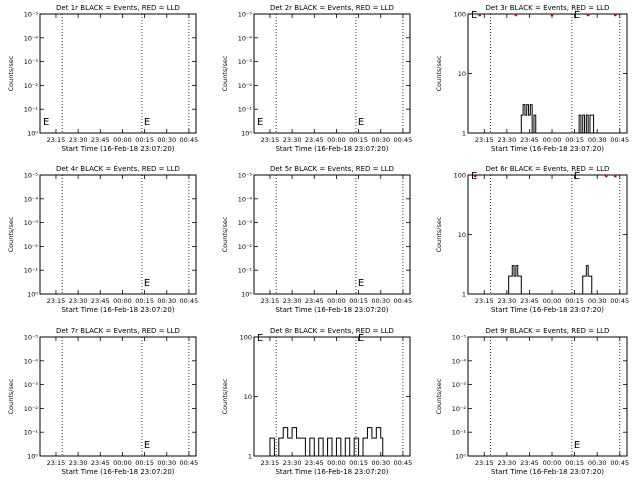  What do you see at coordinates (332, 331) in the screenshot?
I see `panel-title: Det 8r BLACK = Events, RED = LLD` at bounding box center [332, 331].